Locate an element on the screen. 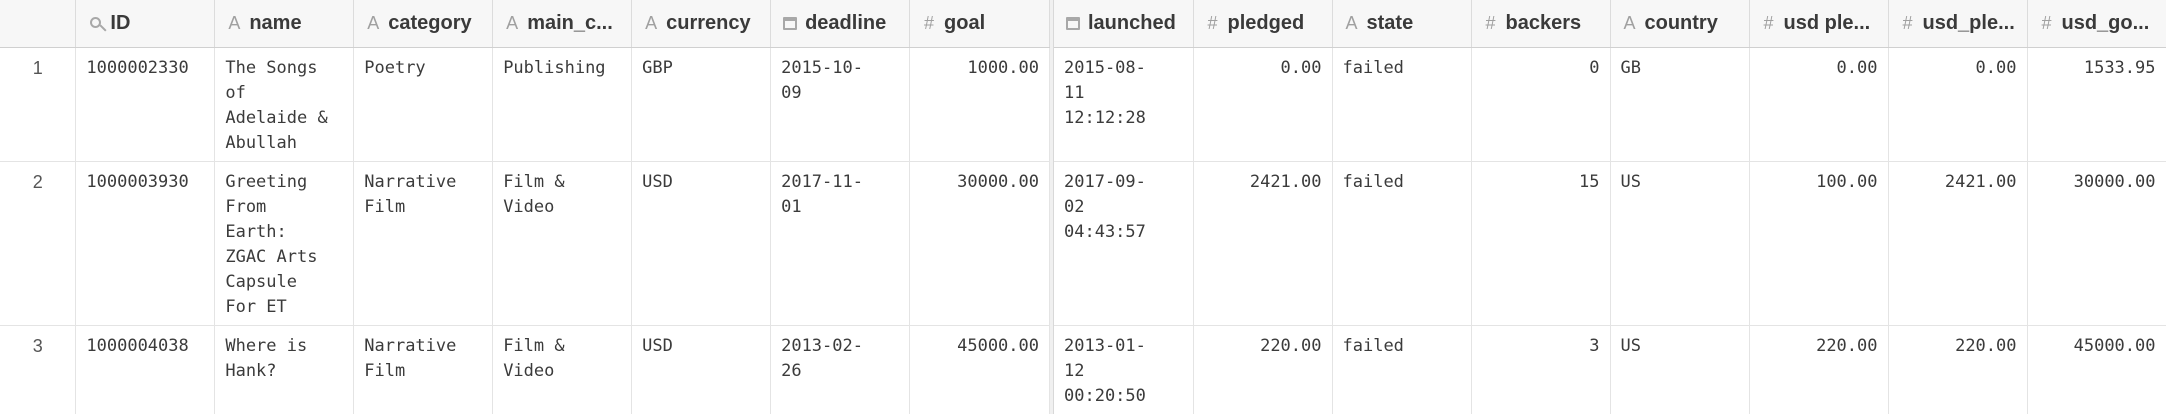 This screenshot has height=414, width=2166. cell-id: 1000003930 is located at coordinates (145, 243).